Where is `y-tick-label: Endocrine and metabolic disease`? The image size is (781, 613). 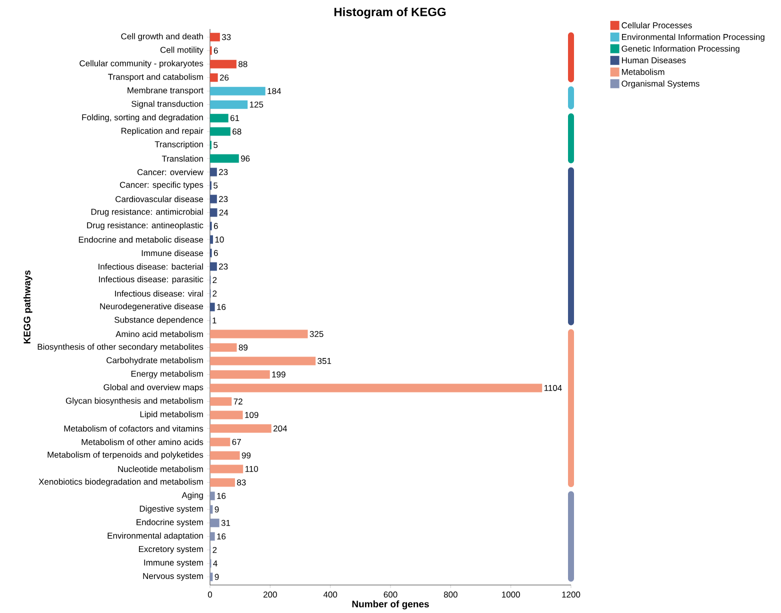 y-tick-label: Endocrine and metabolic disease is located at coordinates (141, 239).